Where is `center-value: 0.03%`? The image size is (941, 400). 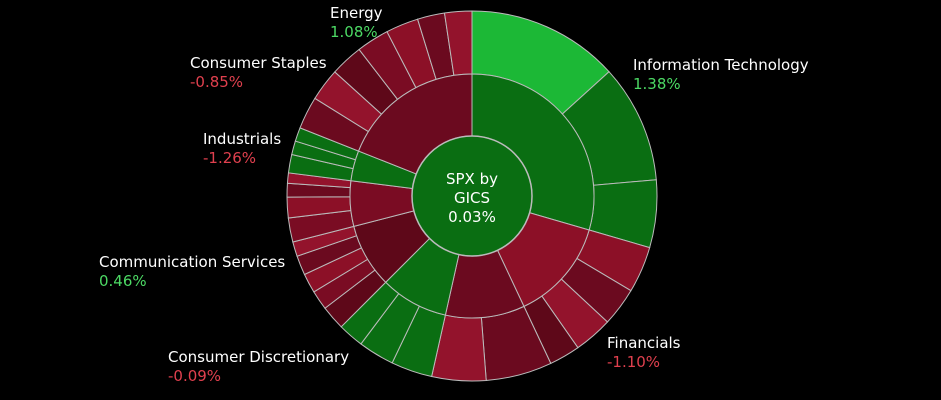
center-value: 0.03% is located at coordinates (472, 217).